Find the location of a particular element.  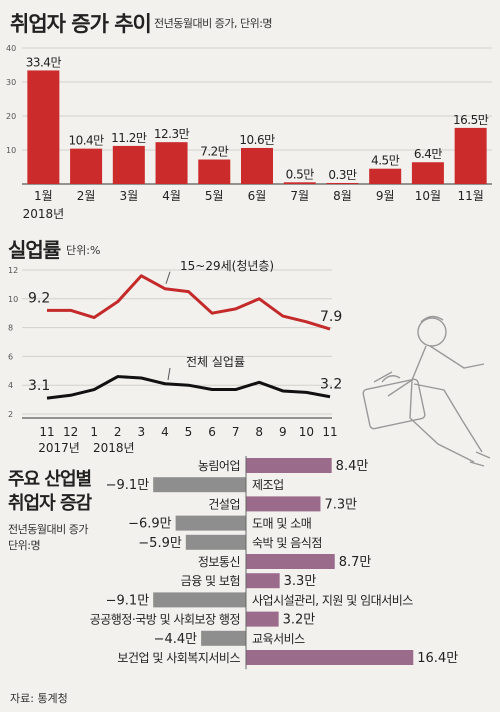

x-tick-label: 12 is located at coordinates (70, 432).